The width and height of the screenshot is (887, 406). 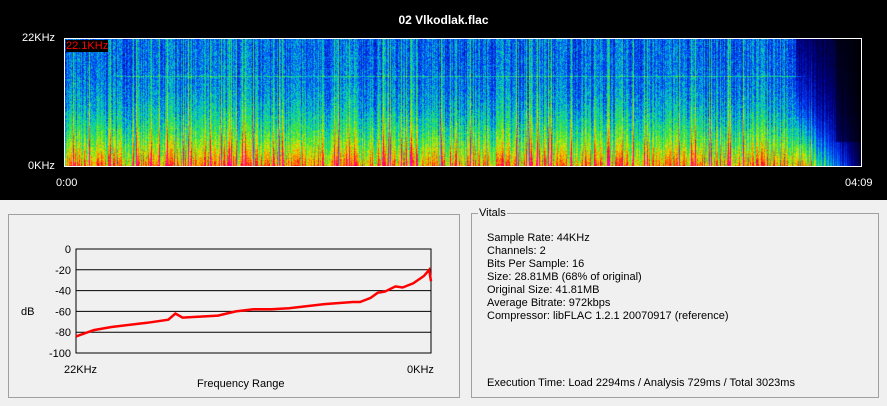 What do you see at coordinates (80, 370) in the screenshot?
I see `x-left-label: 22KHz` at bounding box center [80, 370].